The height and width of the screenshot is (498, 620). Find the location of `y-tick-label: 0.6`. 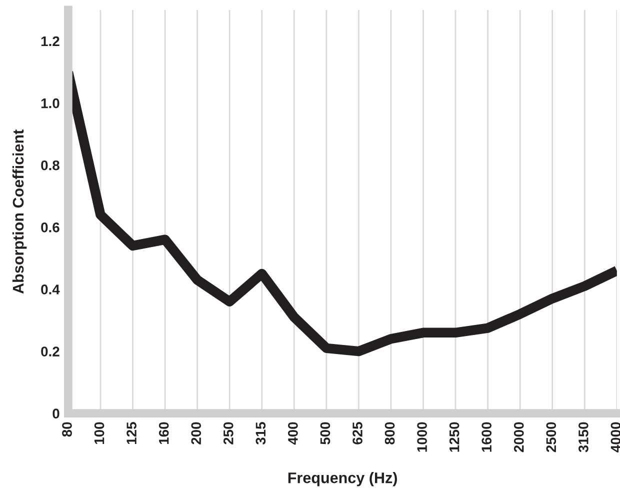

y-tick-label: 0.6 is located at coordinates (50, 227).